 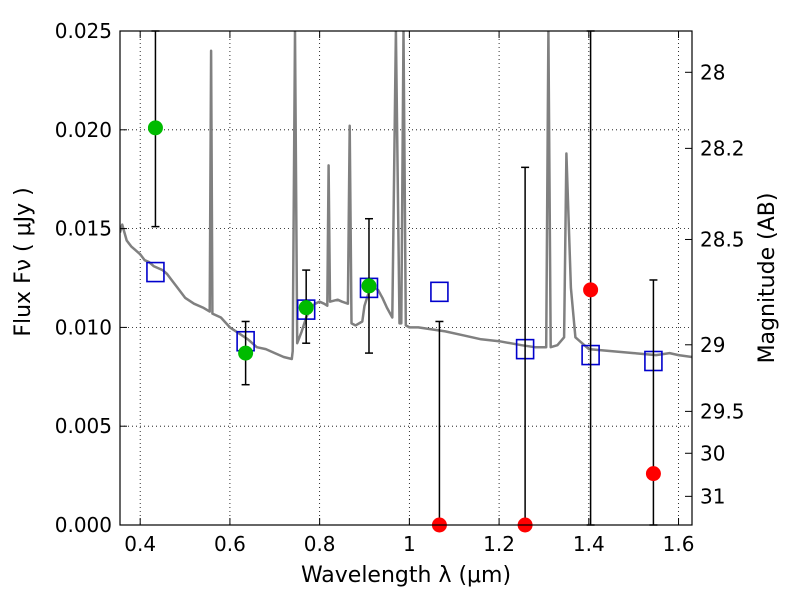 I want to click on y2-tick-label: 29.5, so click(x=722, y=411).